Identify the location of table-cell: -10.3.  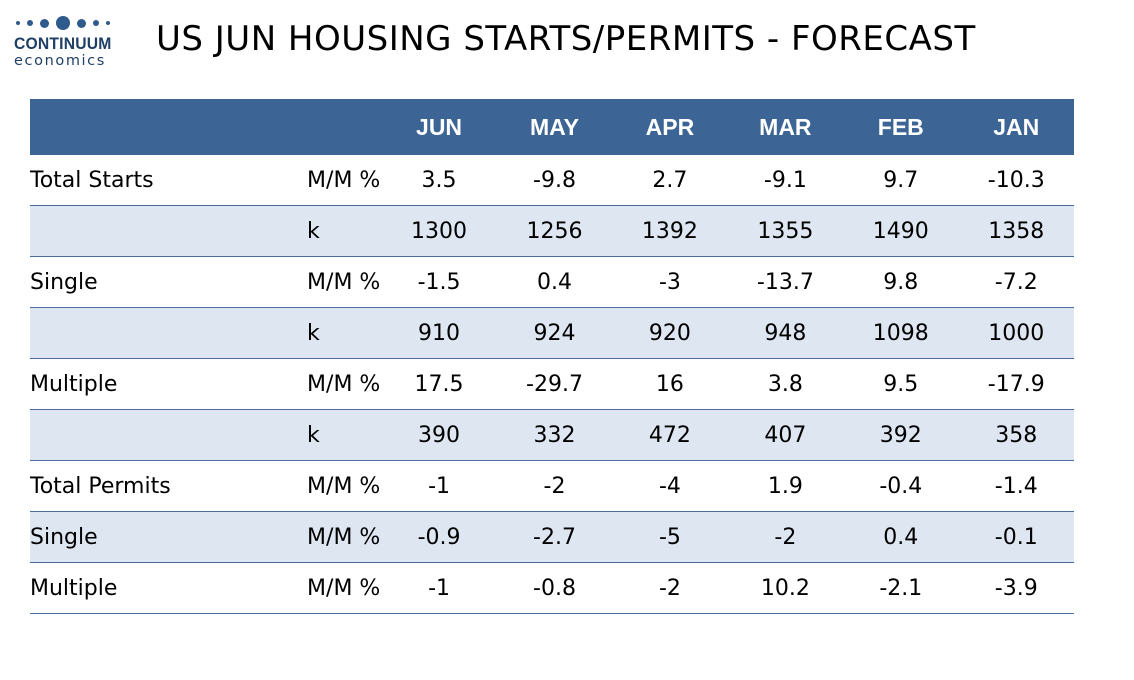
(1016, 180).